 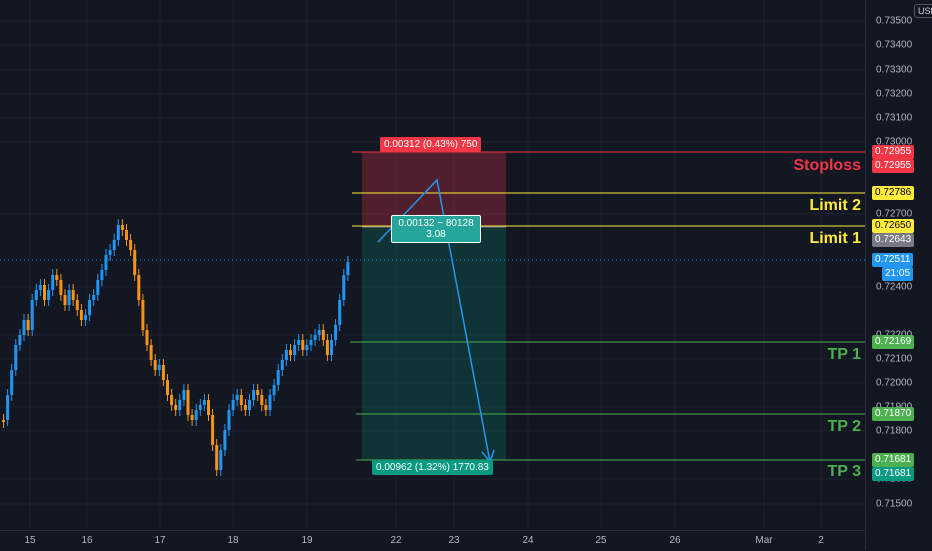 I want to click on price-tick-label: 0.71800, so click(x=894, y=431).